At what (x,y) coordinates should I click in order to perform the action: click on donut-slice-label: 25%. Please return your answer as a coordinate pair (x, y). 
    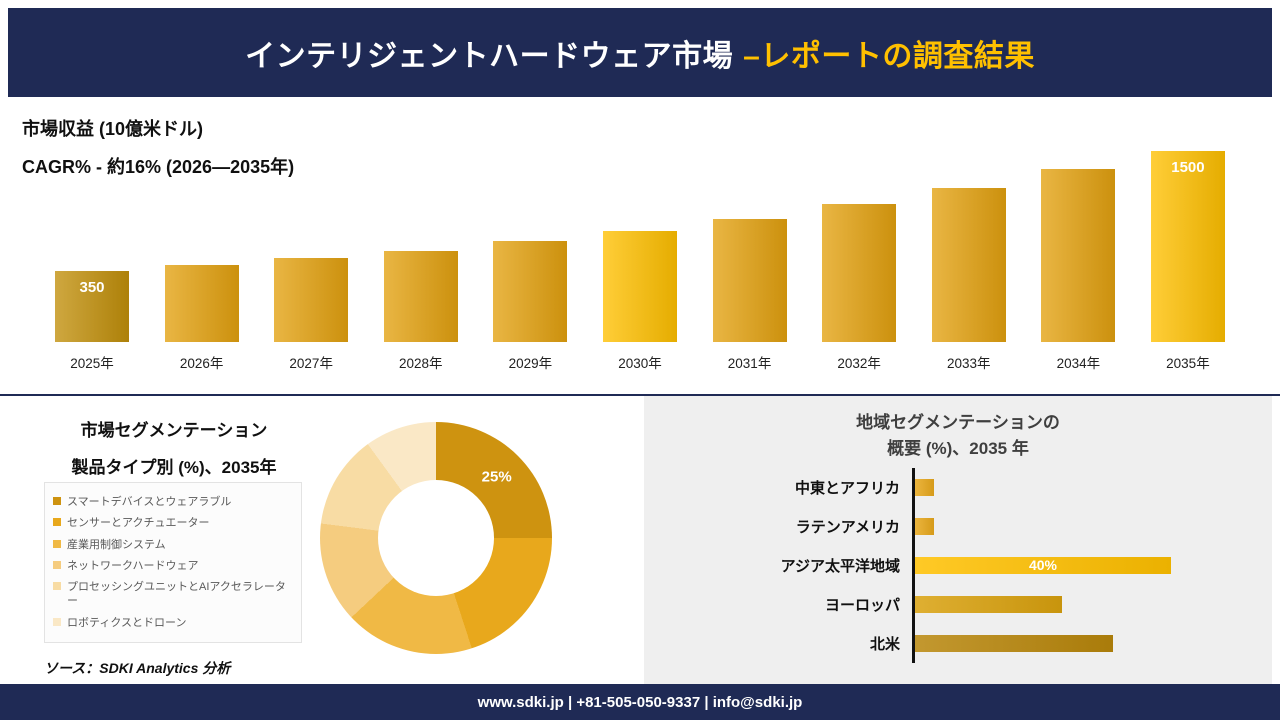
    Looking at the image, I should click on (496, 477).